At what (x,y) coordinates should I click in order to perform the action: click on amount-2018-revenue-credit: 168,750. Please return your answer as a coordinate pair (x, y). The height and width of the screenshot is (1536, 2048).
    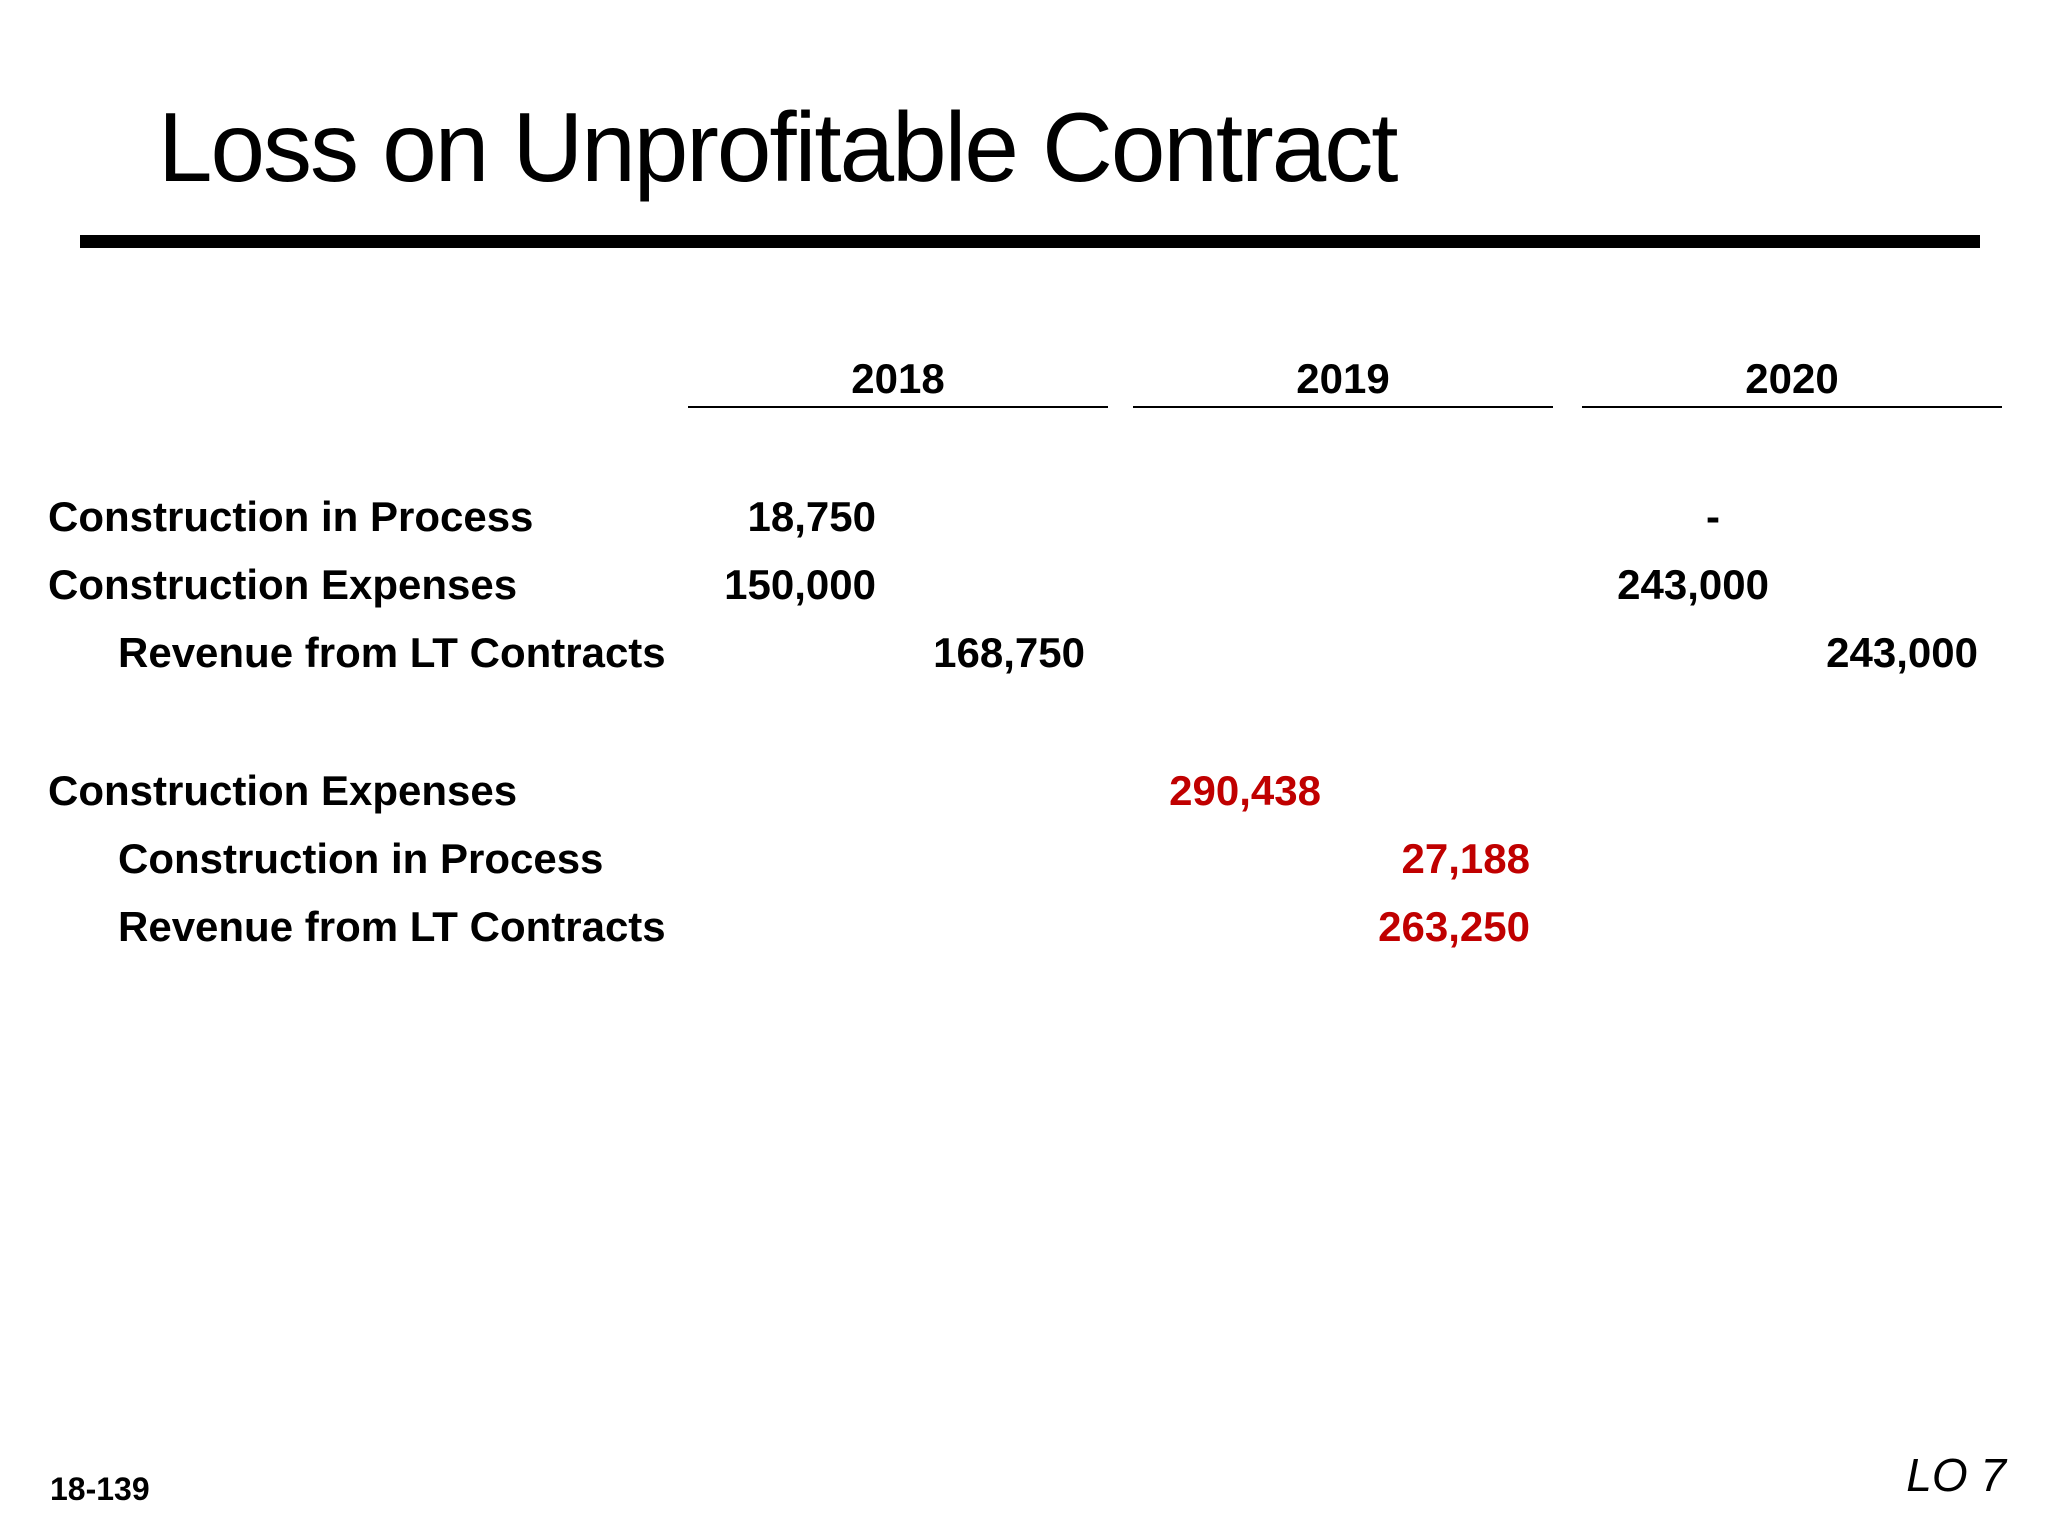
    Looking at the image, I should click on (1009, 652).